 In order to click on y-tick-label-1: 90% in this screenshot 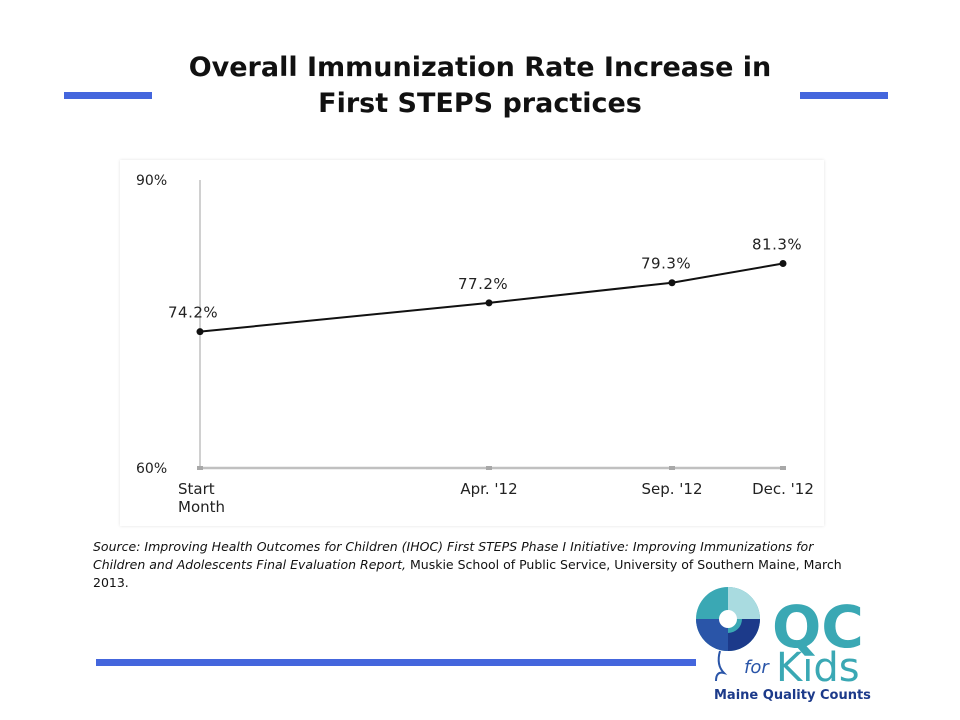, I will do `click(151, 181)`.